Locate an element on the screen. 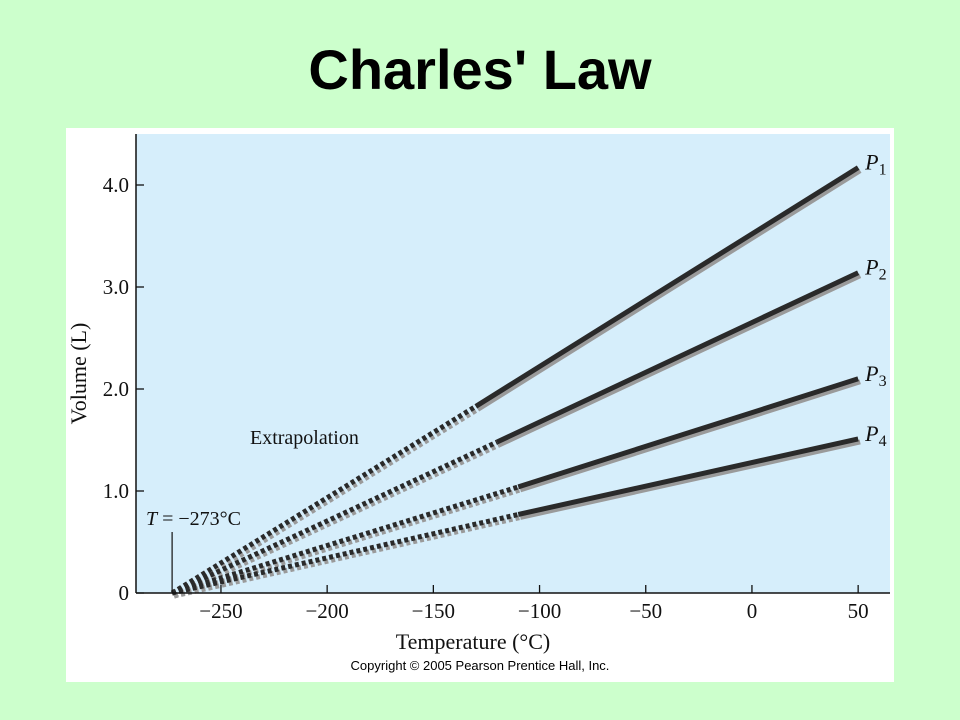 Image resolution: width=960 pixels, height=720 pixels. x-tick-label: 0 is located at coordinates (752, 611).